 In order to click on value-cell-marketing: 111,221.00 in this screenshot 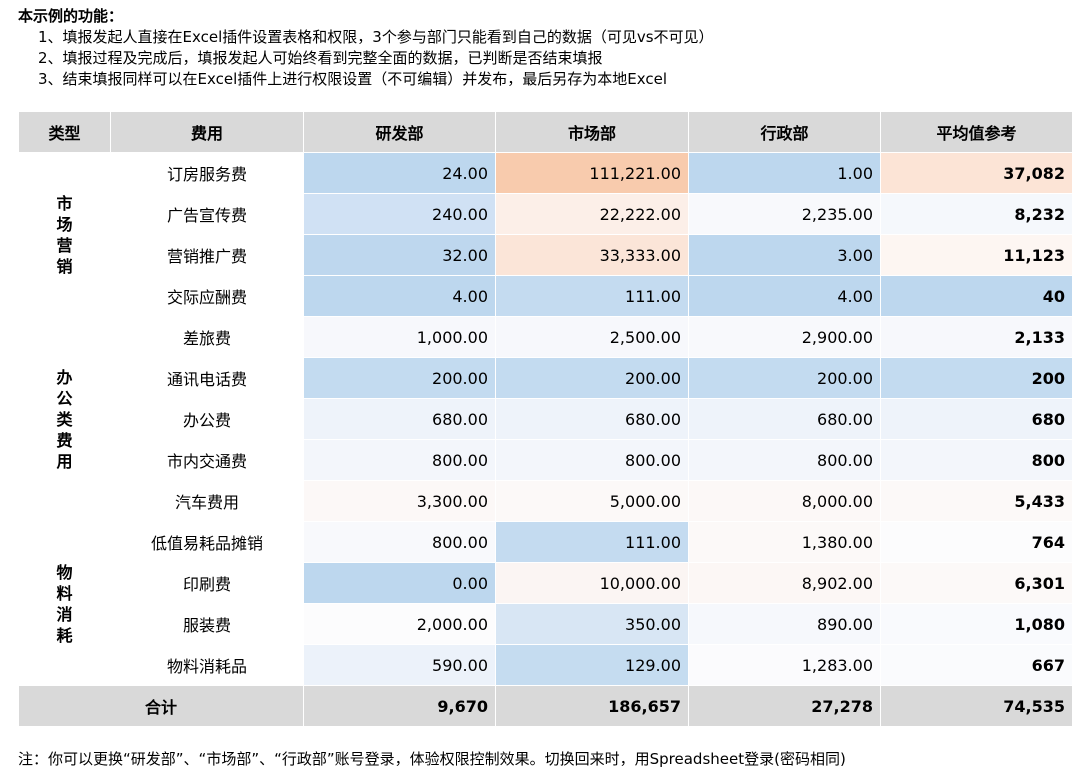, I will do `click(592, 173)`.